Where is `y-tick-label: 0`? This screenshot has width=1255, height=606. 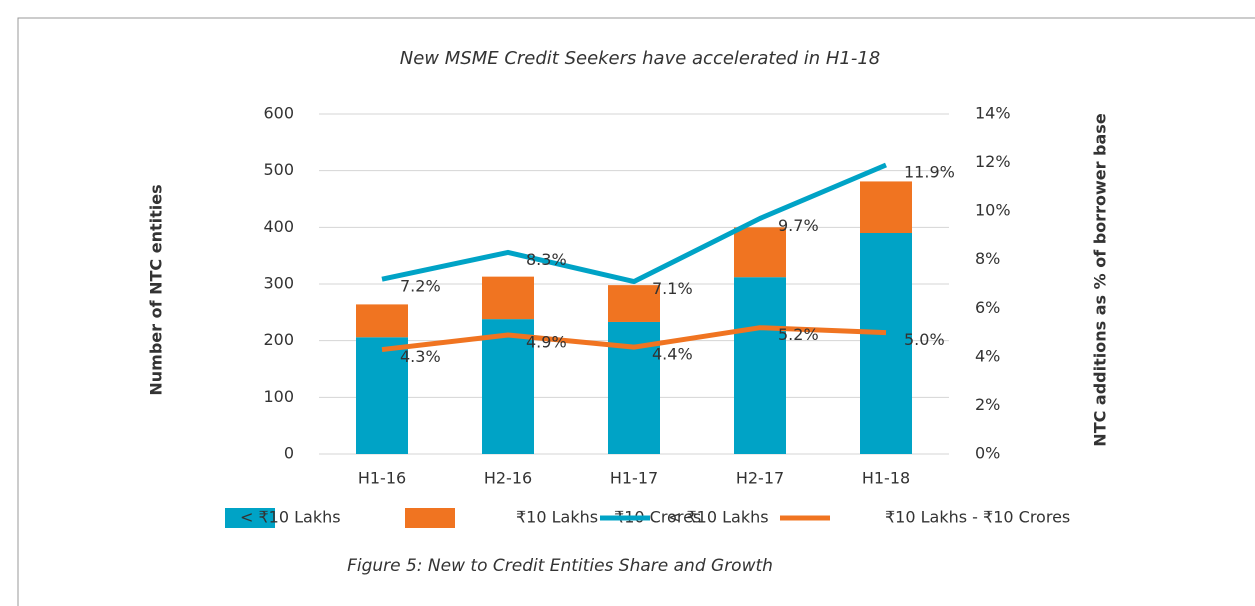 y-tick-label: 0 is located at coordinates (289, 453).